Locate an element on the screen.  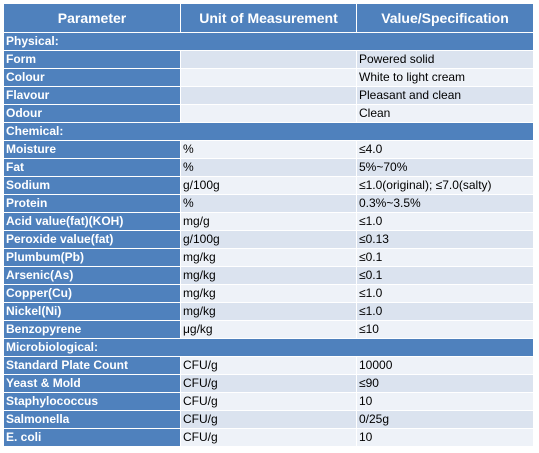
table-row: Salmonella CFU/g 0/25g is located at coordinates (268, 419).